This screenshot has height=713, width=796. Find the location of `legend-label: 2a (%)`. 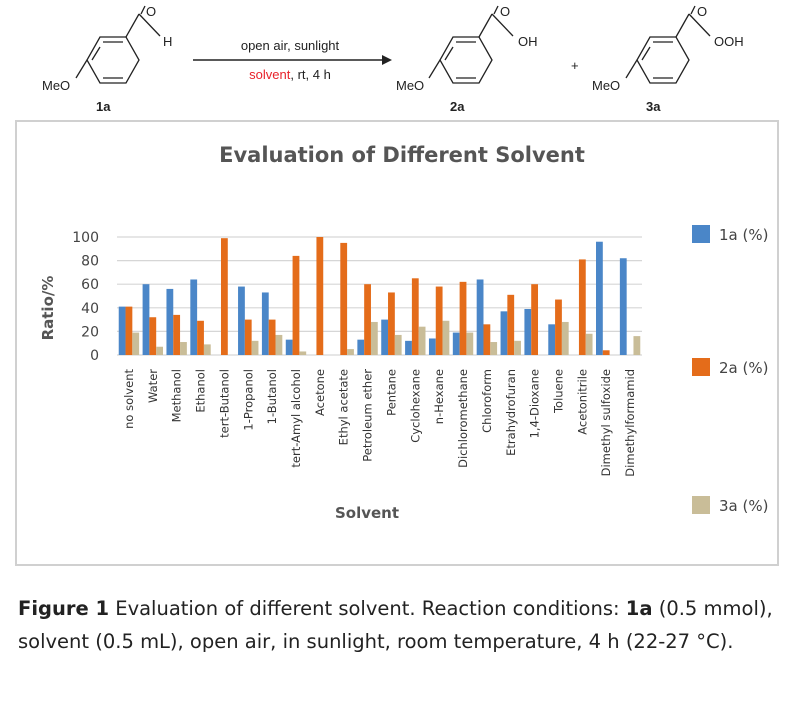

legend-label: 2a (%) is located at coordinates (743, 368).